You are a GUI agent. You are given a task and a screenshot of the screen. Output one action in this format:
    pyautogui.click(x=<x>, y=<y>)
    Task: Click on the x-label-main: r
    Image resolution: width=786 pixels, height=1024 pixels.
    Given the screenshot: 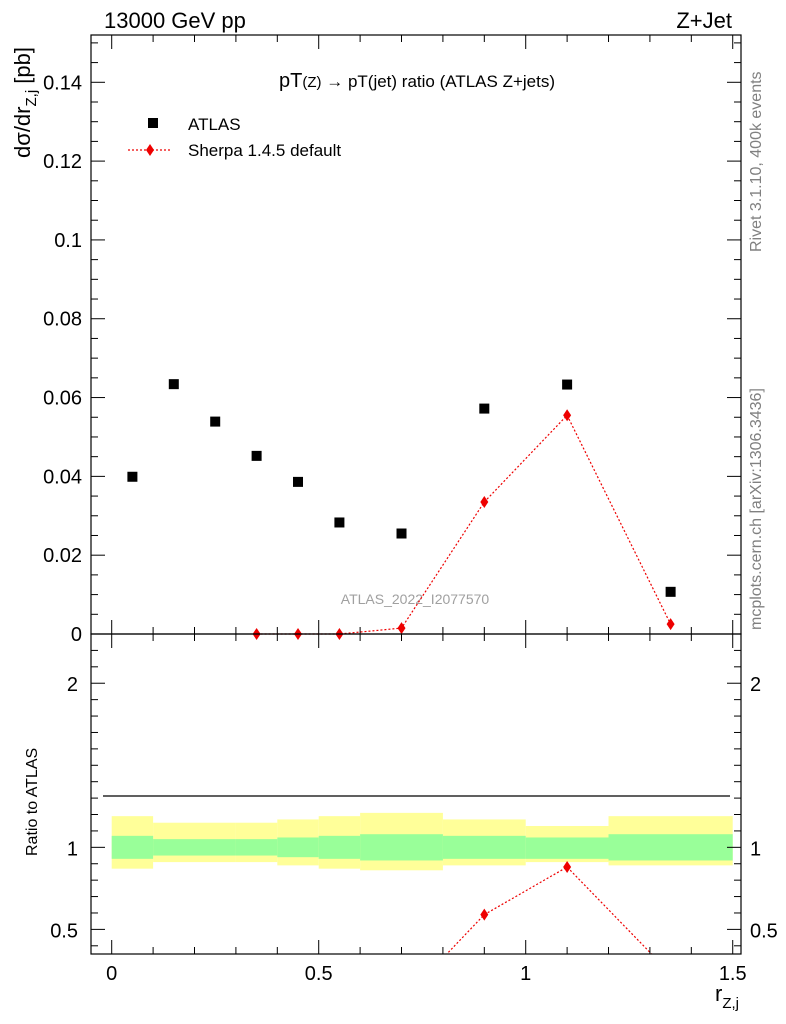 What is the action you would take?
    pyautogui.click(x=718, y=993)
    